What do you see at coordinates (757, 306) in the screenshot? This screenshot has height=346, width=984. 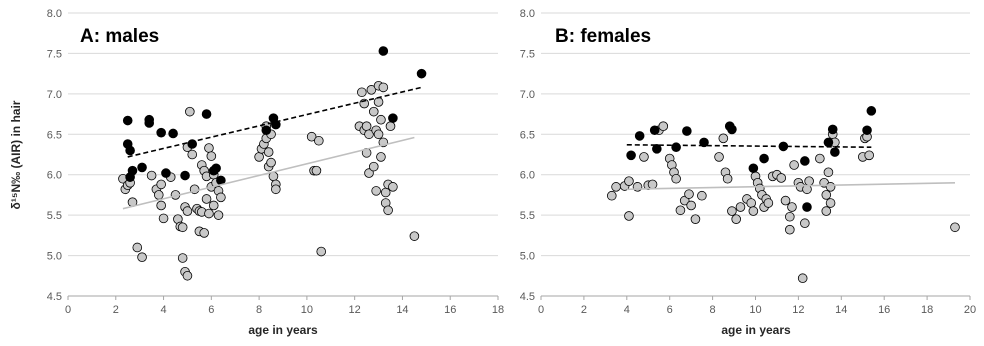 I see `x-tick-labels: 0 2 4 6 8 10 12 14 16 18 20` at bounding box center [757, 306].